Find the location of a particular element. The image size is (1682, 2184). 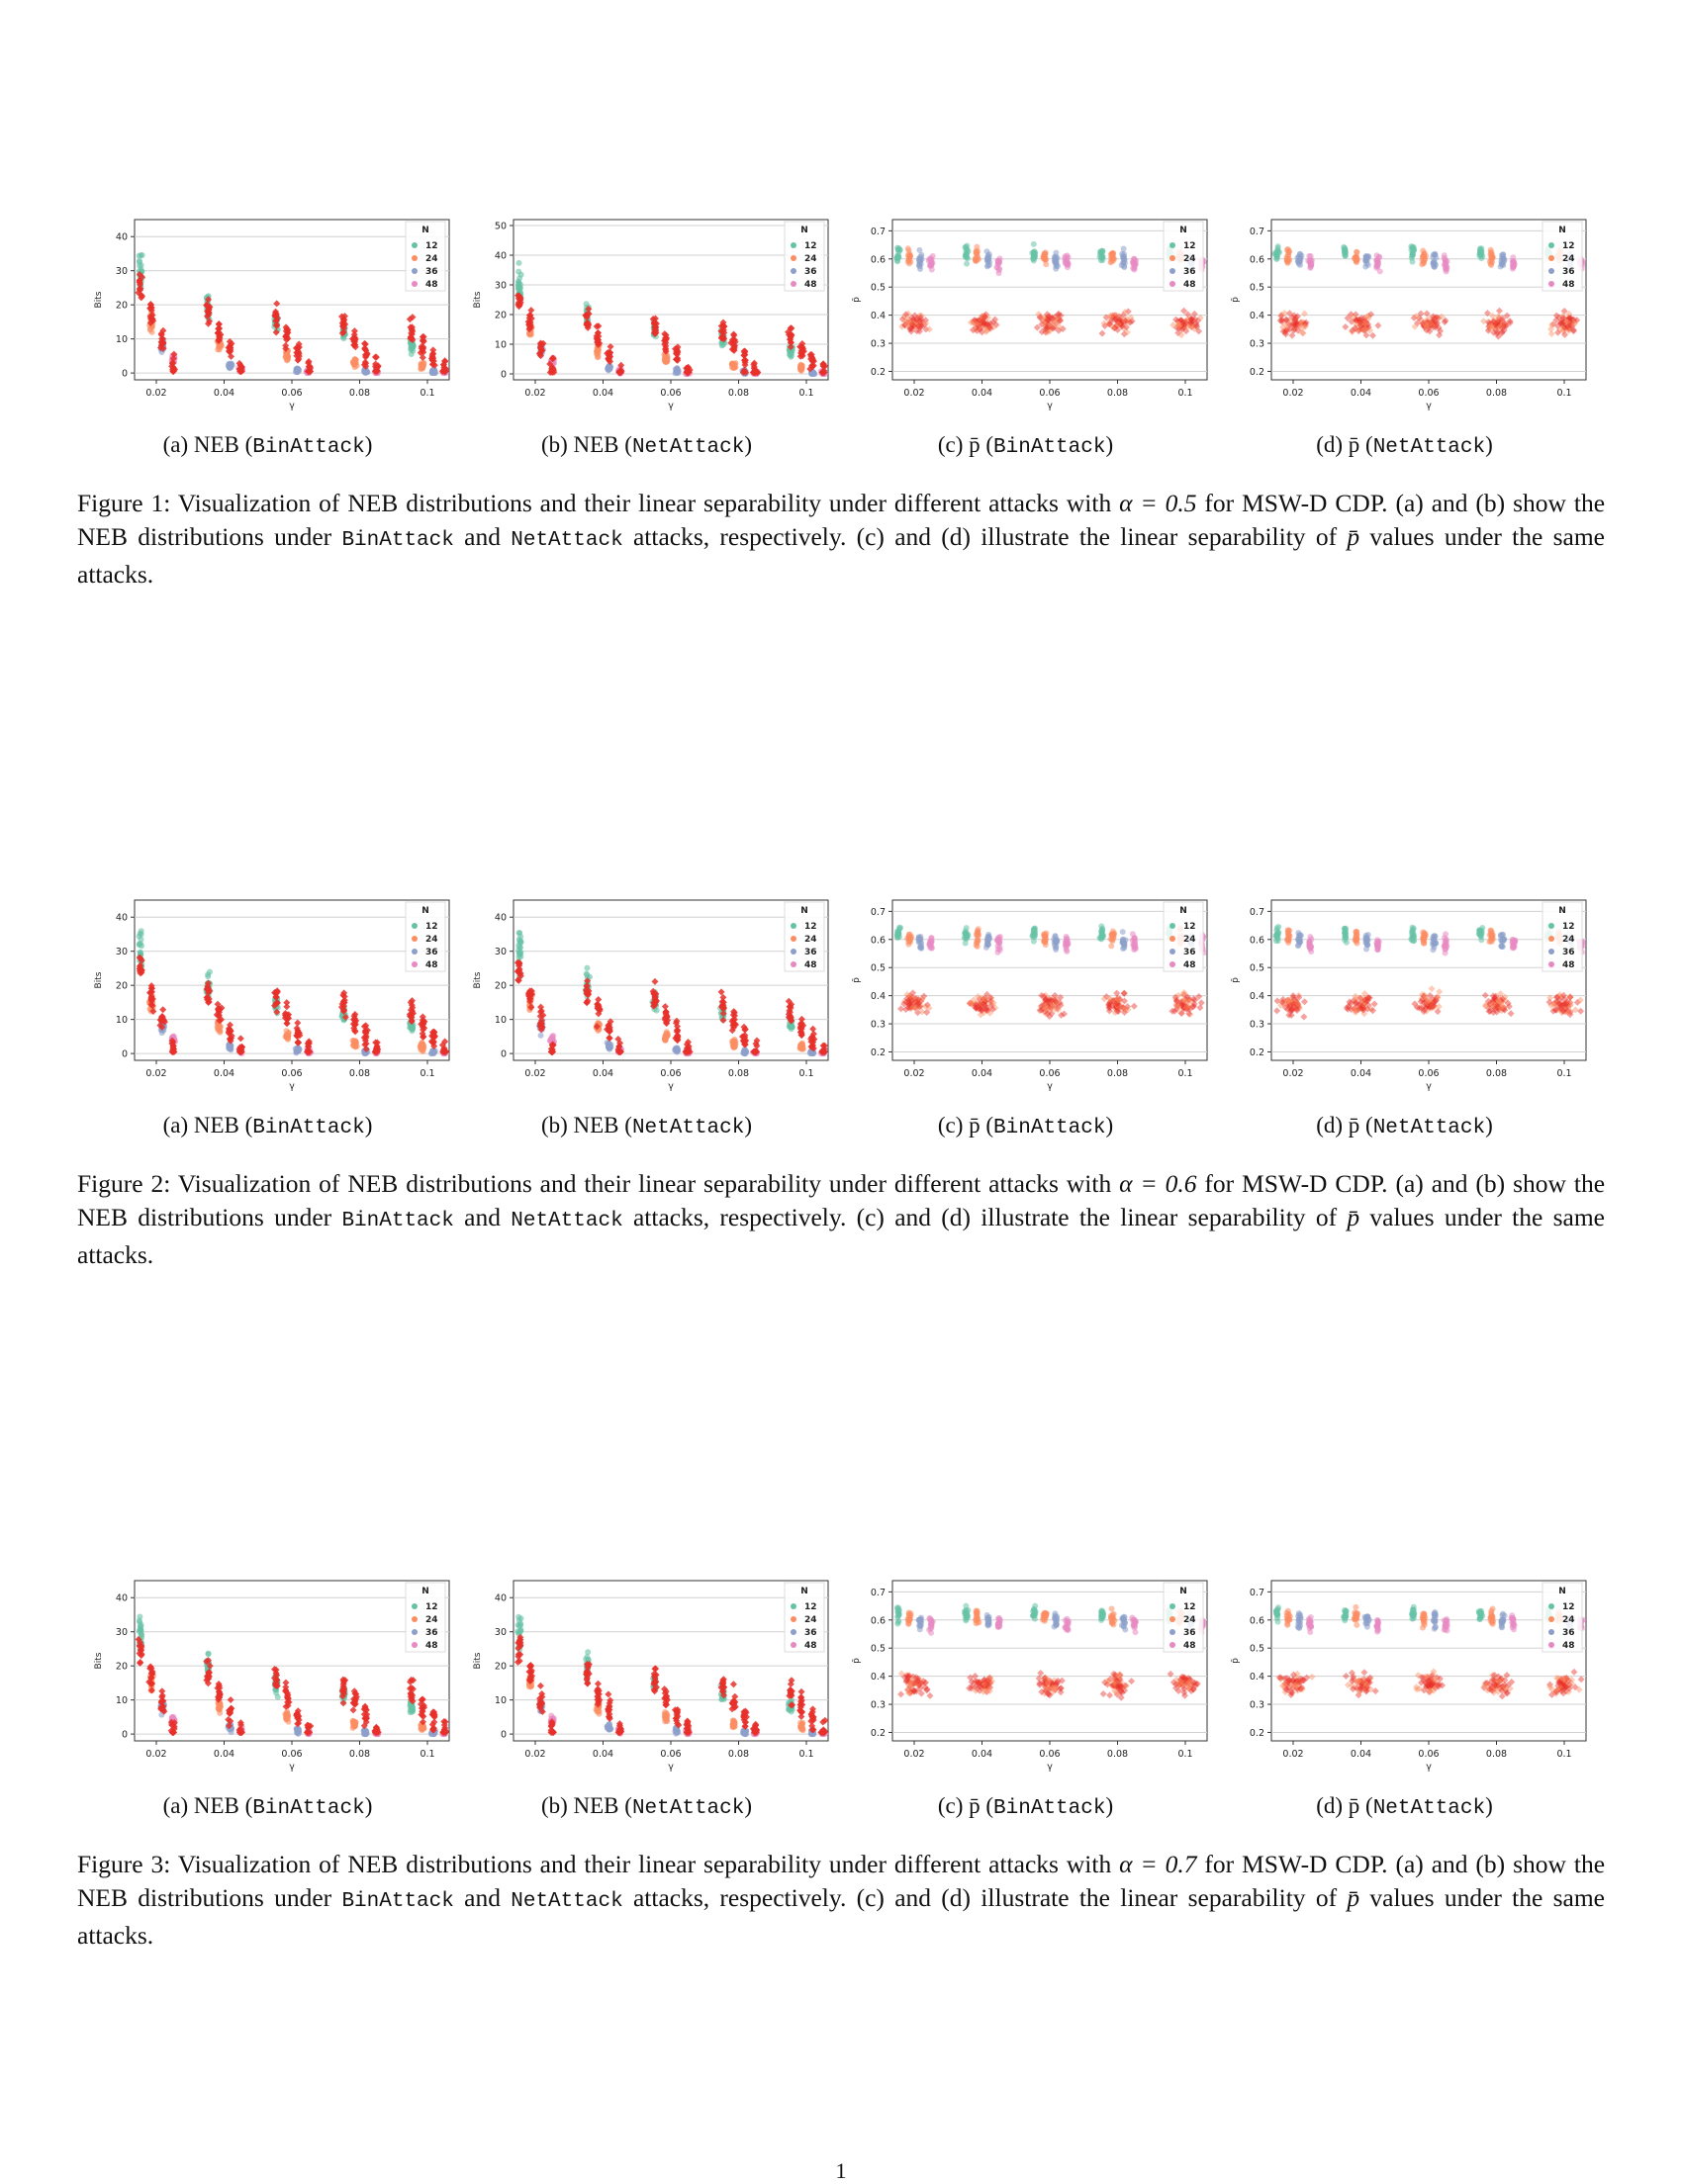

y-tick-label: 0.6 is located at coordinates (1257, 940).